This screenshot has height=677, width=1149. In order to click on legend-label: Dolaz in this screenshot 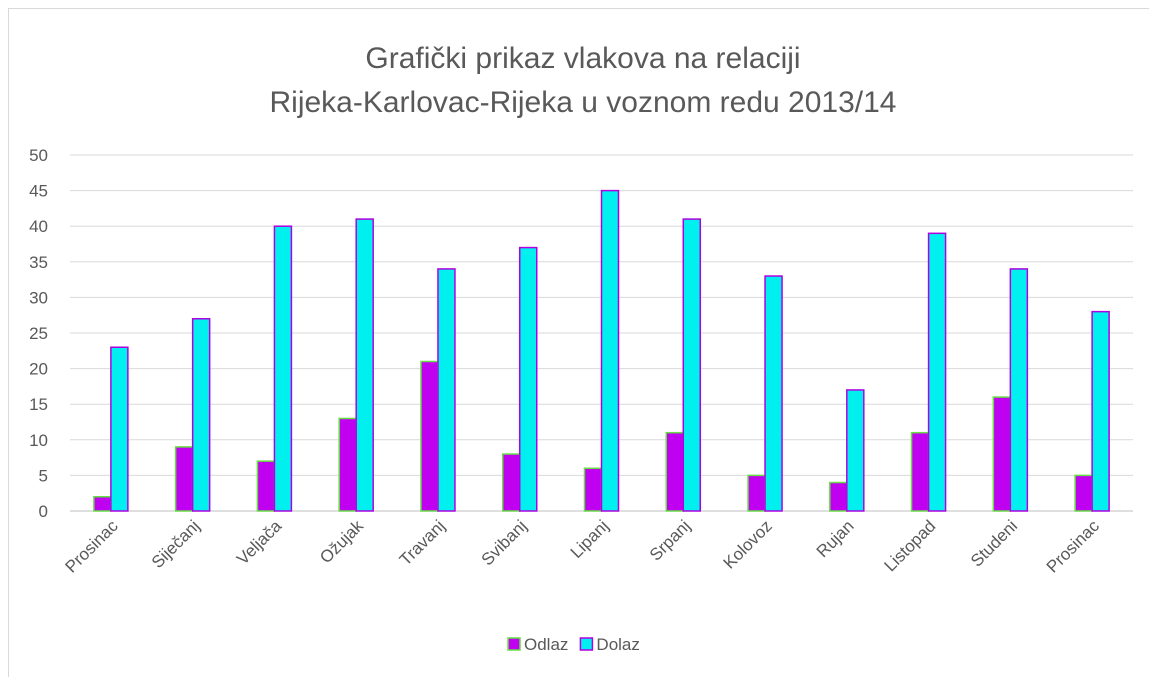, I will do `click(617, 644)`.